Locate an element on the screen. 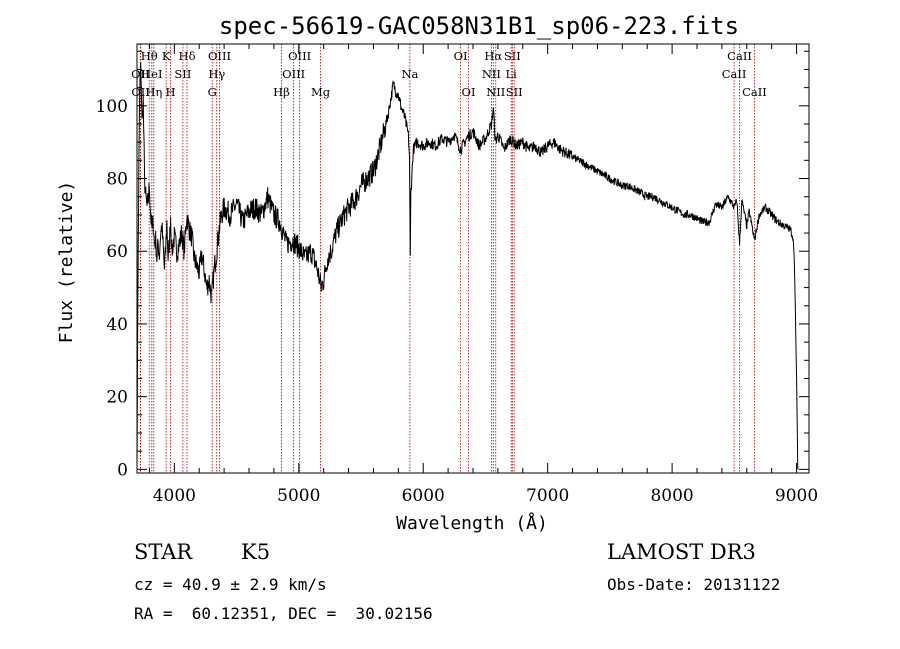 The width and height of the screenshot is (900, 649). x-tick-label: 9000 is located at coordinates (796, 496).